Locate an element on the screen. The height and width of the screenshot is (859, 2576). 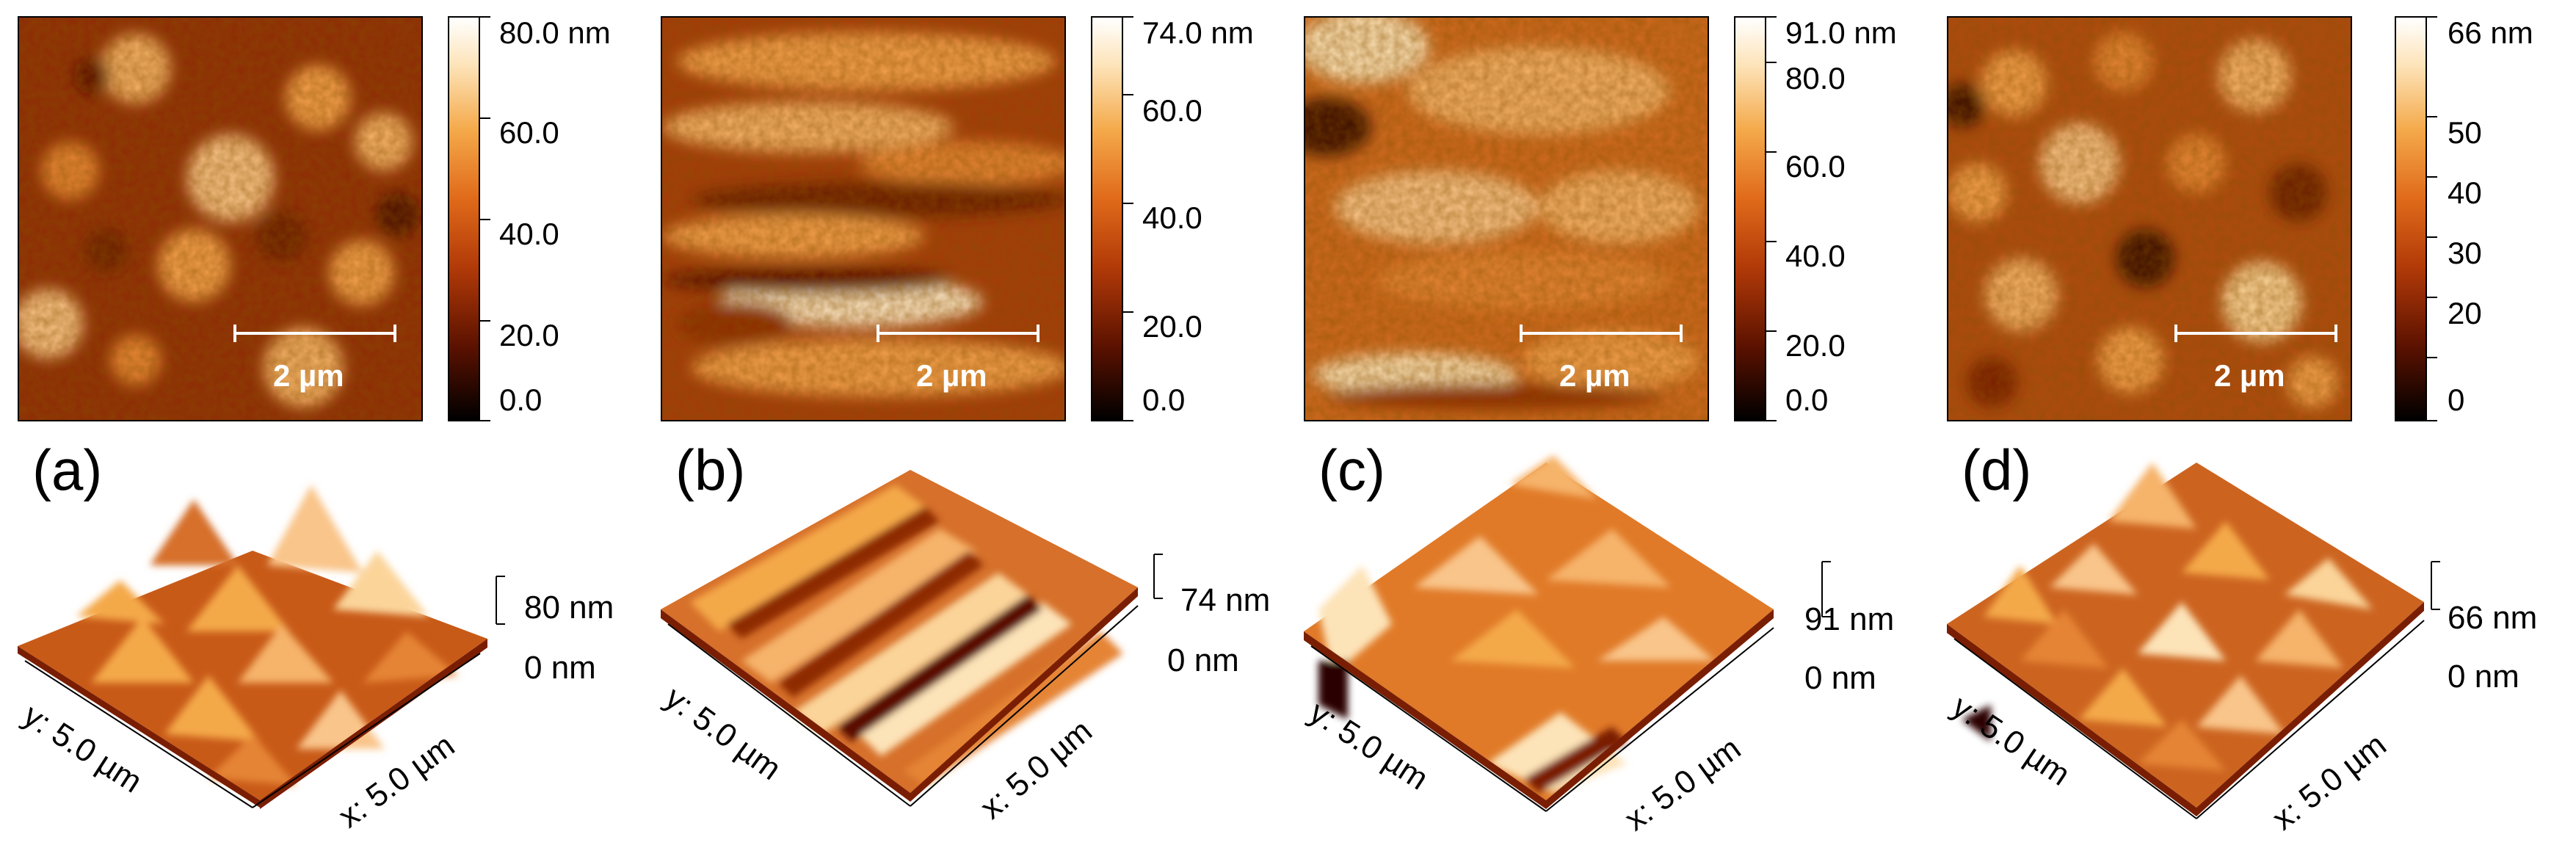
colorbar-max-label: 91.0 nm is located at coordinates (1841, 32).